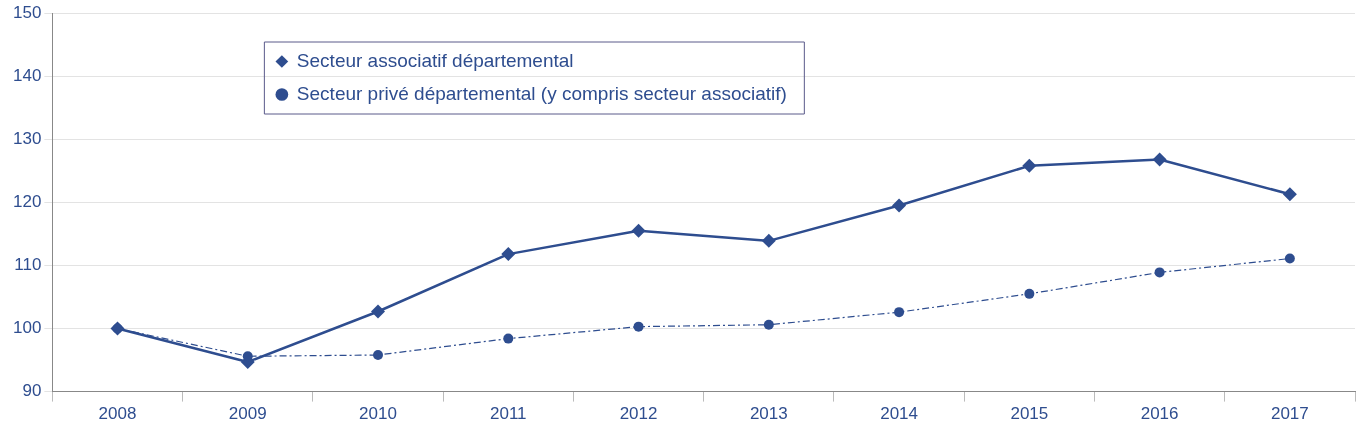  Describe the element at coordinates (1289, 414) in the screenshot. I see `x-tick-label: 2017` at that location.